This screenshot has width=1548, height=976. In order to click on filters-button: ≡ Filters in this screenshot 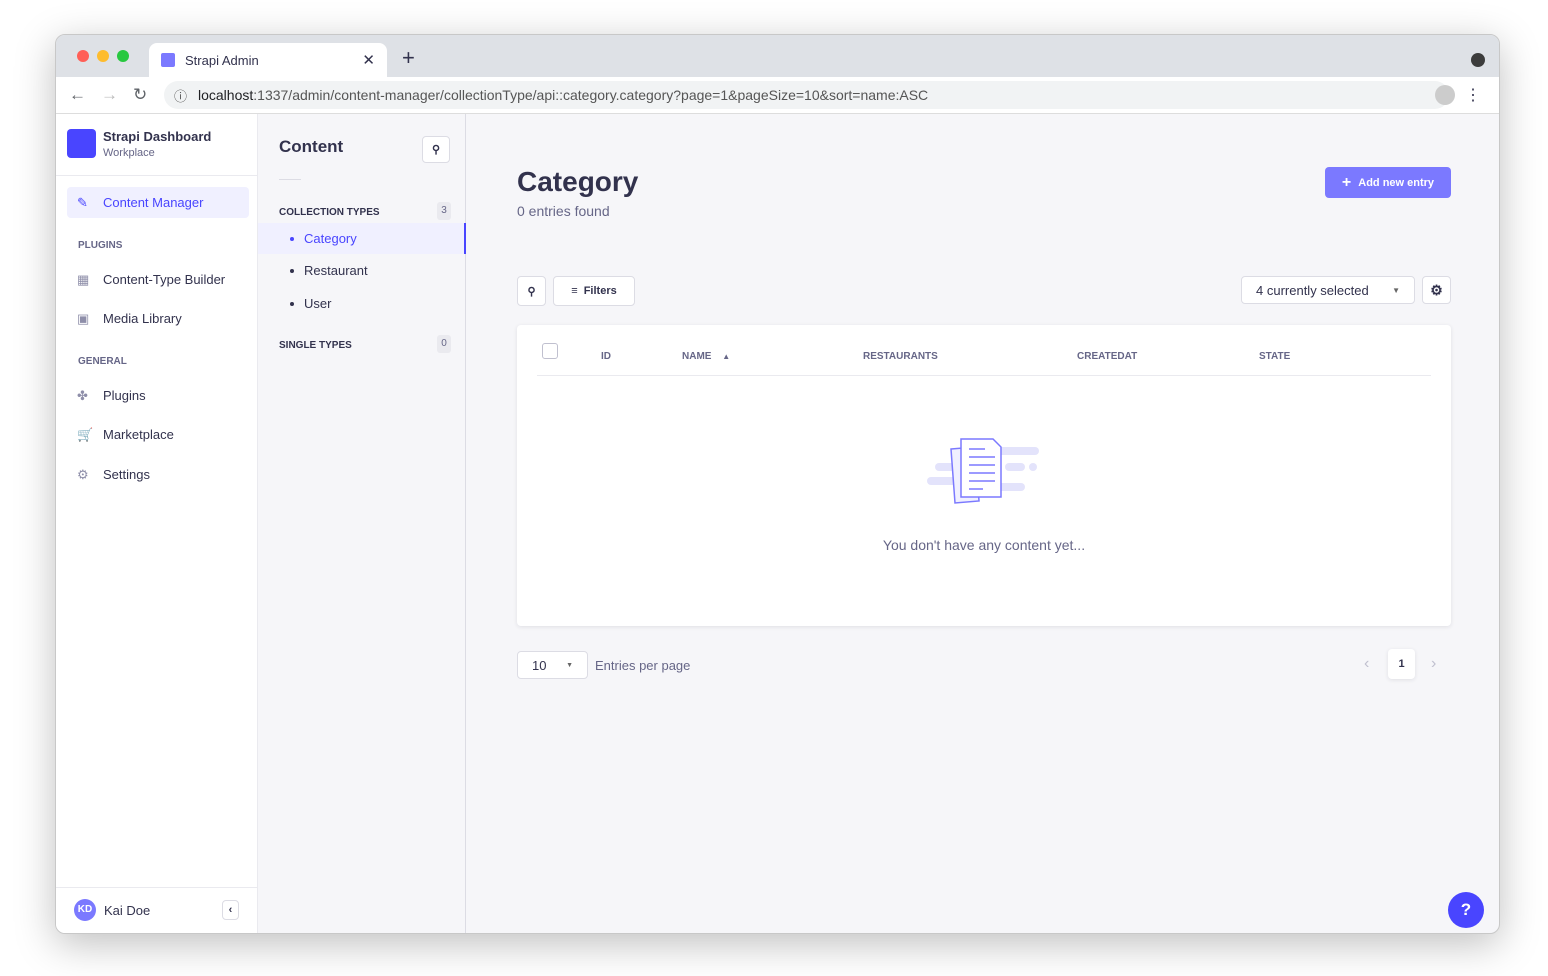, I will do `click(594, 291)`.